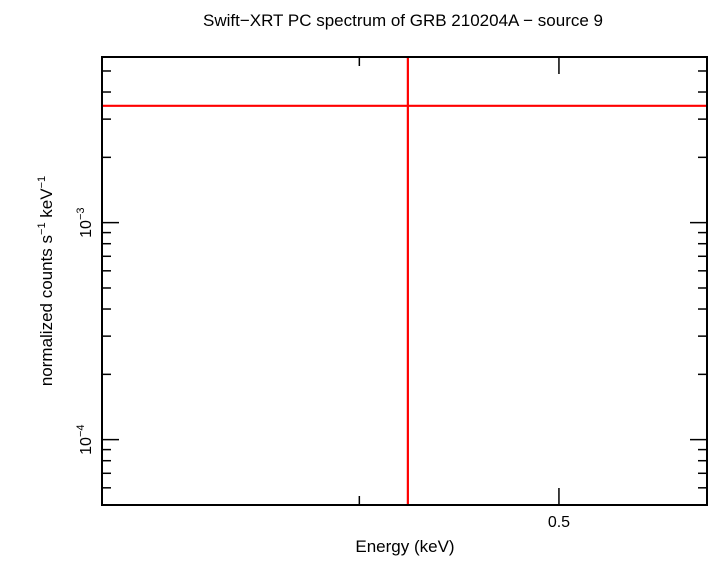 The height and width of the screenshot is (561, 710). Describe the element at coordinates (42, 228) in the screenshot. I see `y-axis-label-sup1: −1` at that location.